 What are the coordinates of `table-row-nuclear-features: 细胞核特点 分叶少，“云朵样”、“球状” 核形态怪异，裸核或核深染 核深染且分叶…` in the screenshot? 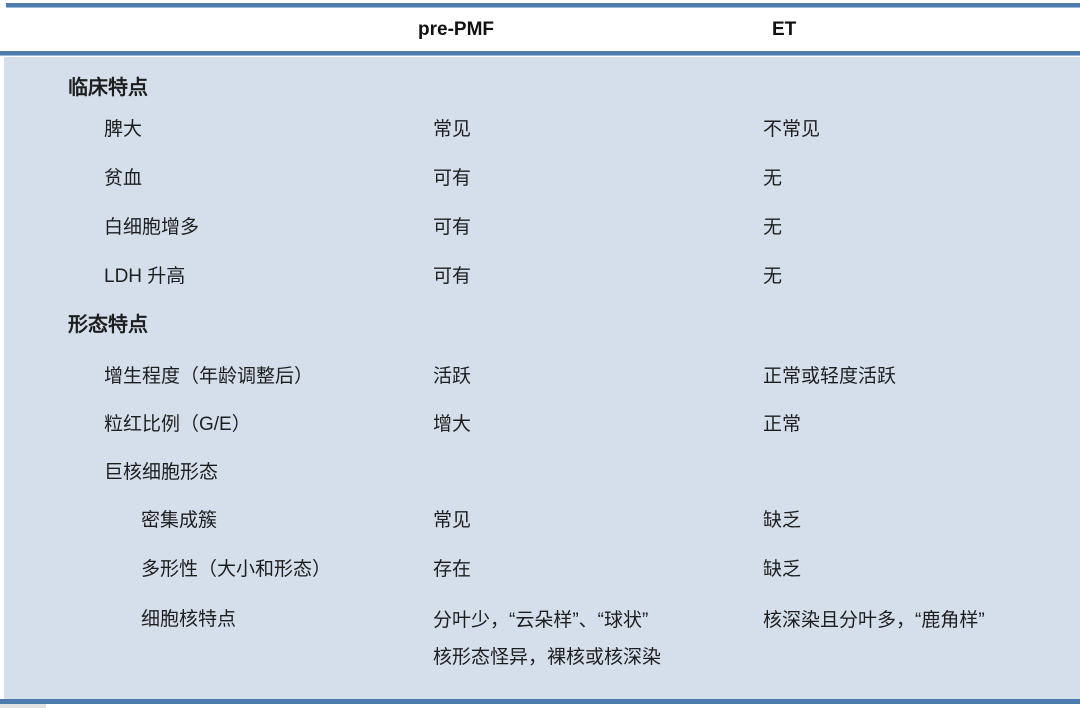 It's located at (542, 637).